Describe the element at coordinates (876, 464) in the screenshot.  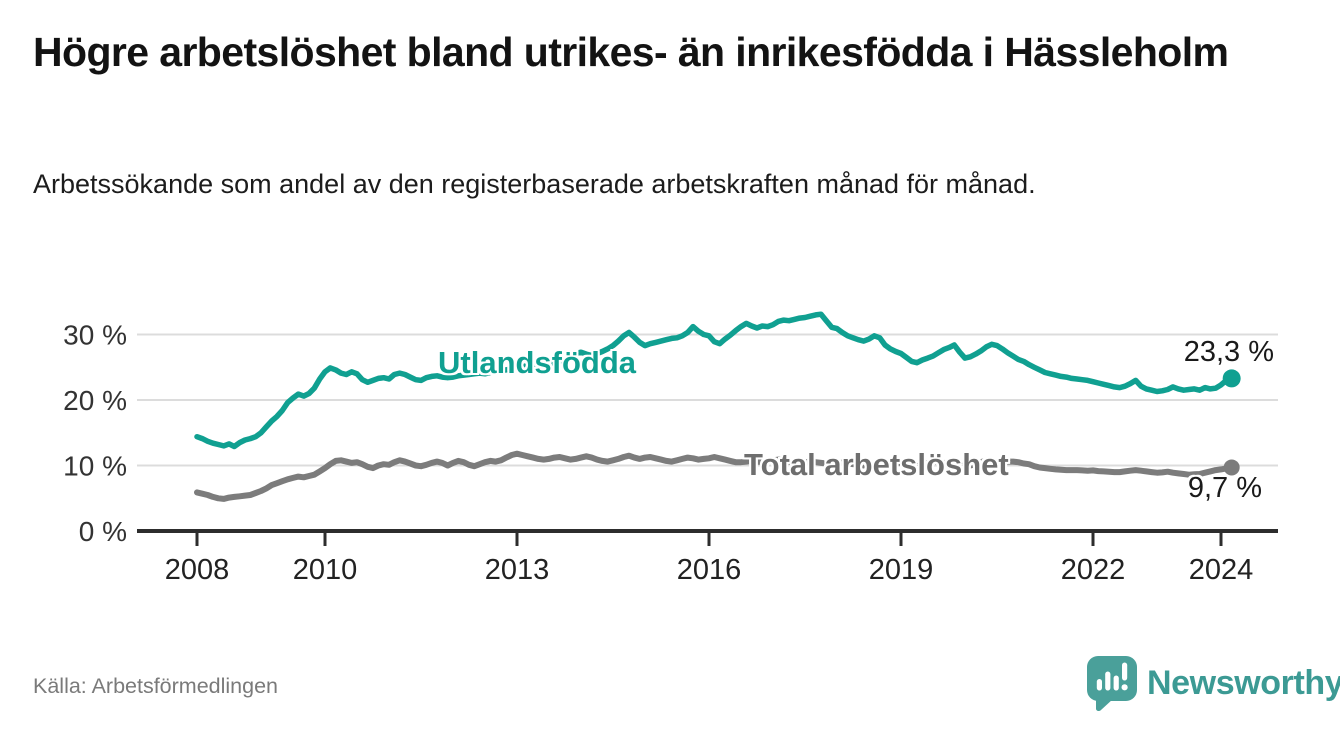
I see `series-label-total-arbetsloshet: Total arbetslöshet` at that location.